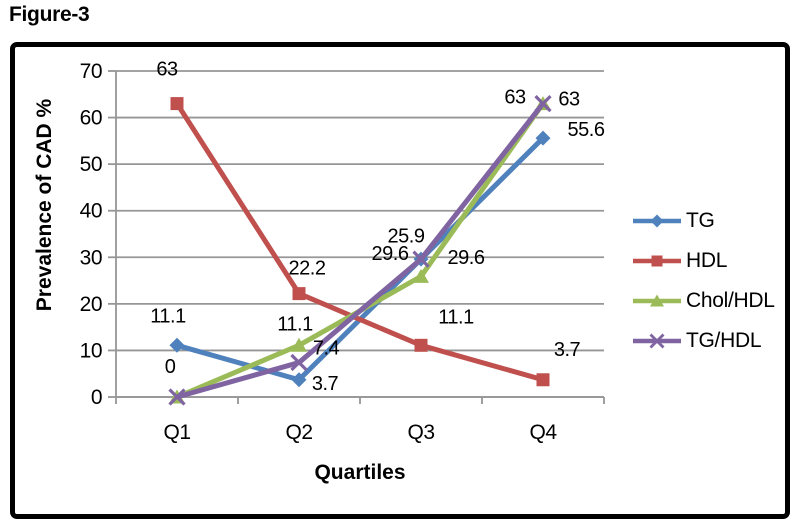 This screenshot has height=522, width=793. I want to click on legend: TG HDL Chol/HDL TG/HDL, so click(704, 281).